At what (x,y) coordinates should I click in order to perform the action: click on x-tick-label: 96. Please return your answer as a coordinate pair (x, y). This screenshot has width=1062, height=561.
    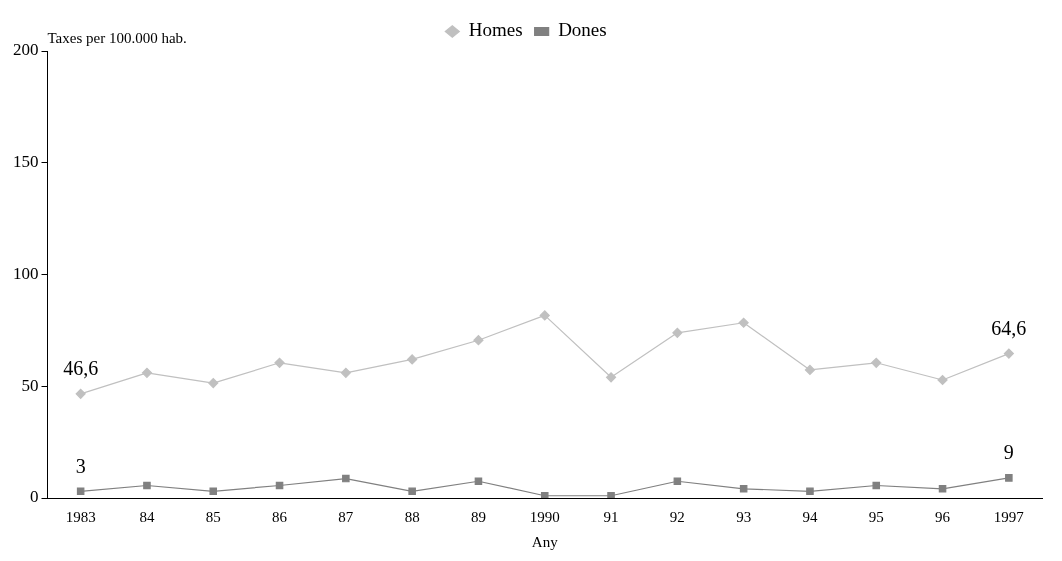
    Looking at the image, I should click on (943, 516).